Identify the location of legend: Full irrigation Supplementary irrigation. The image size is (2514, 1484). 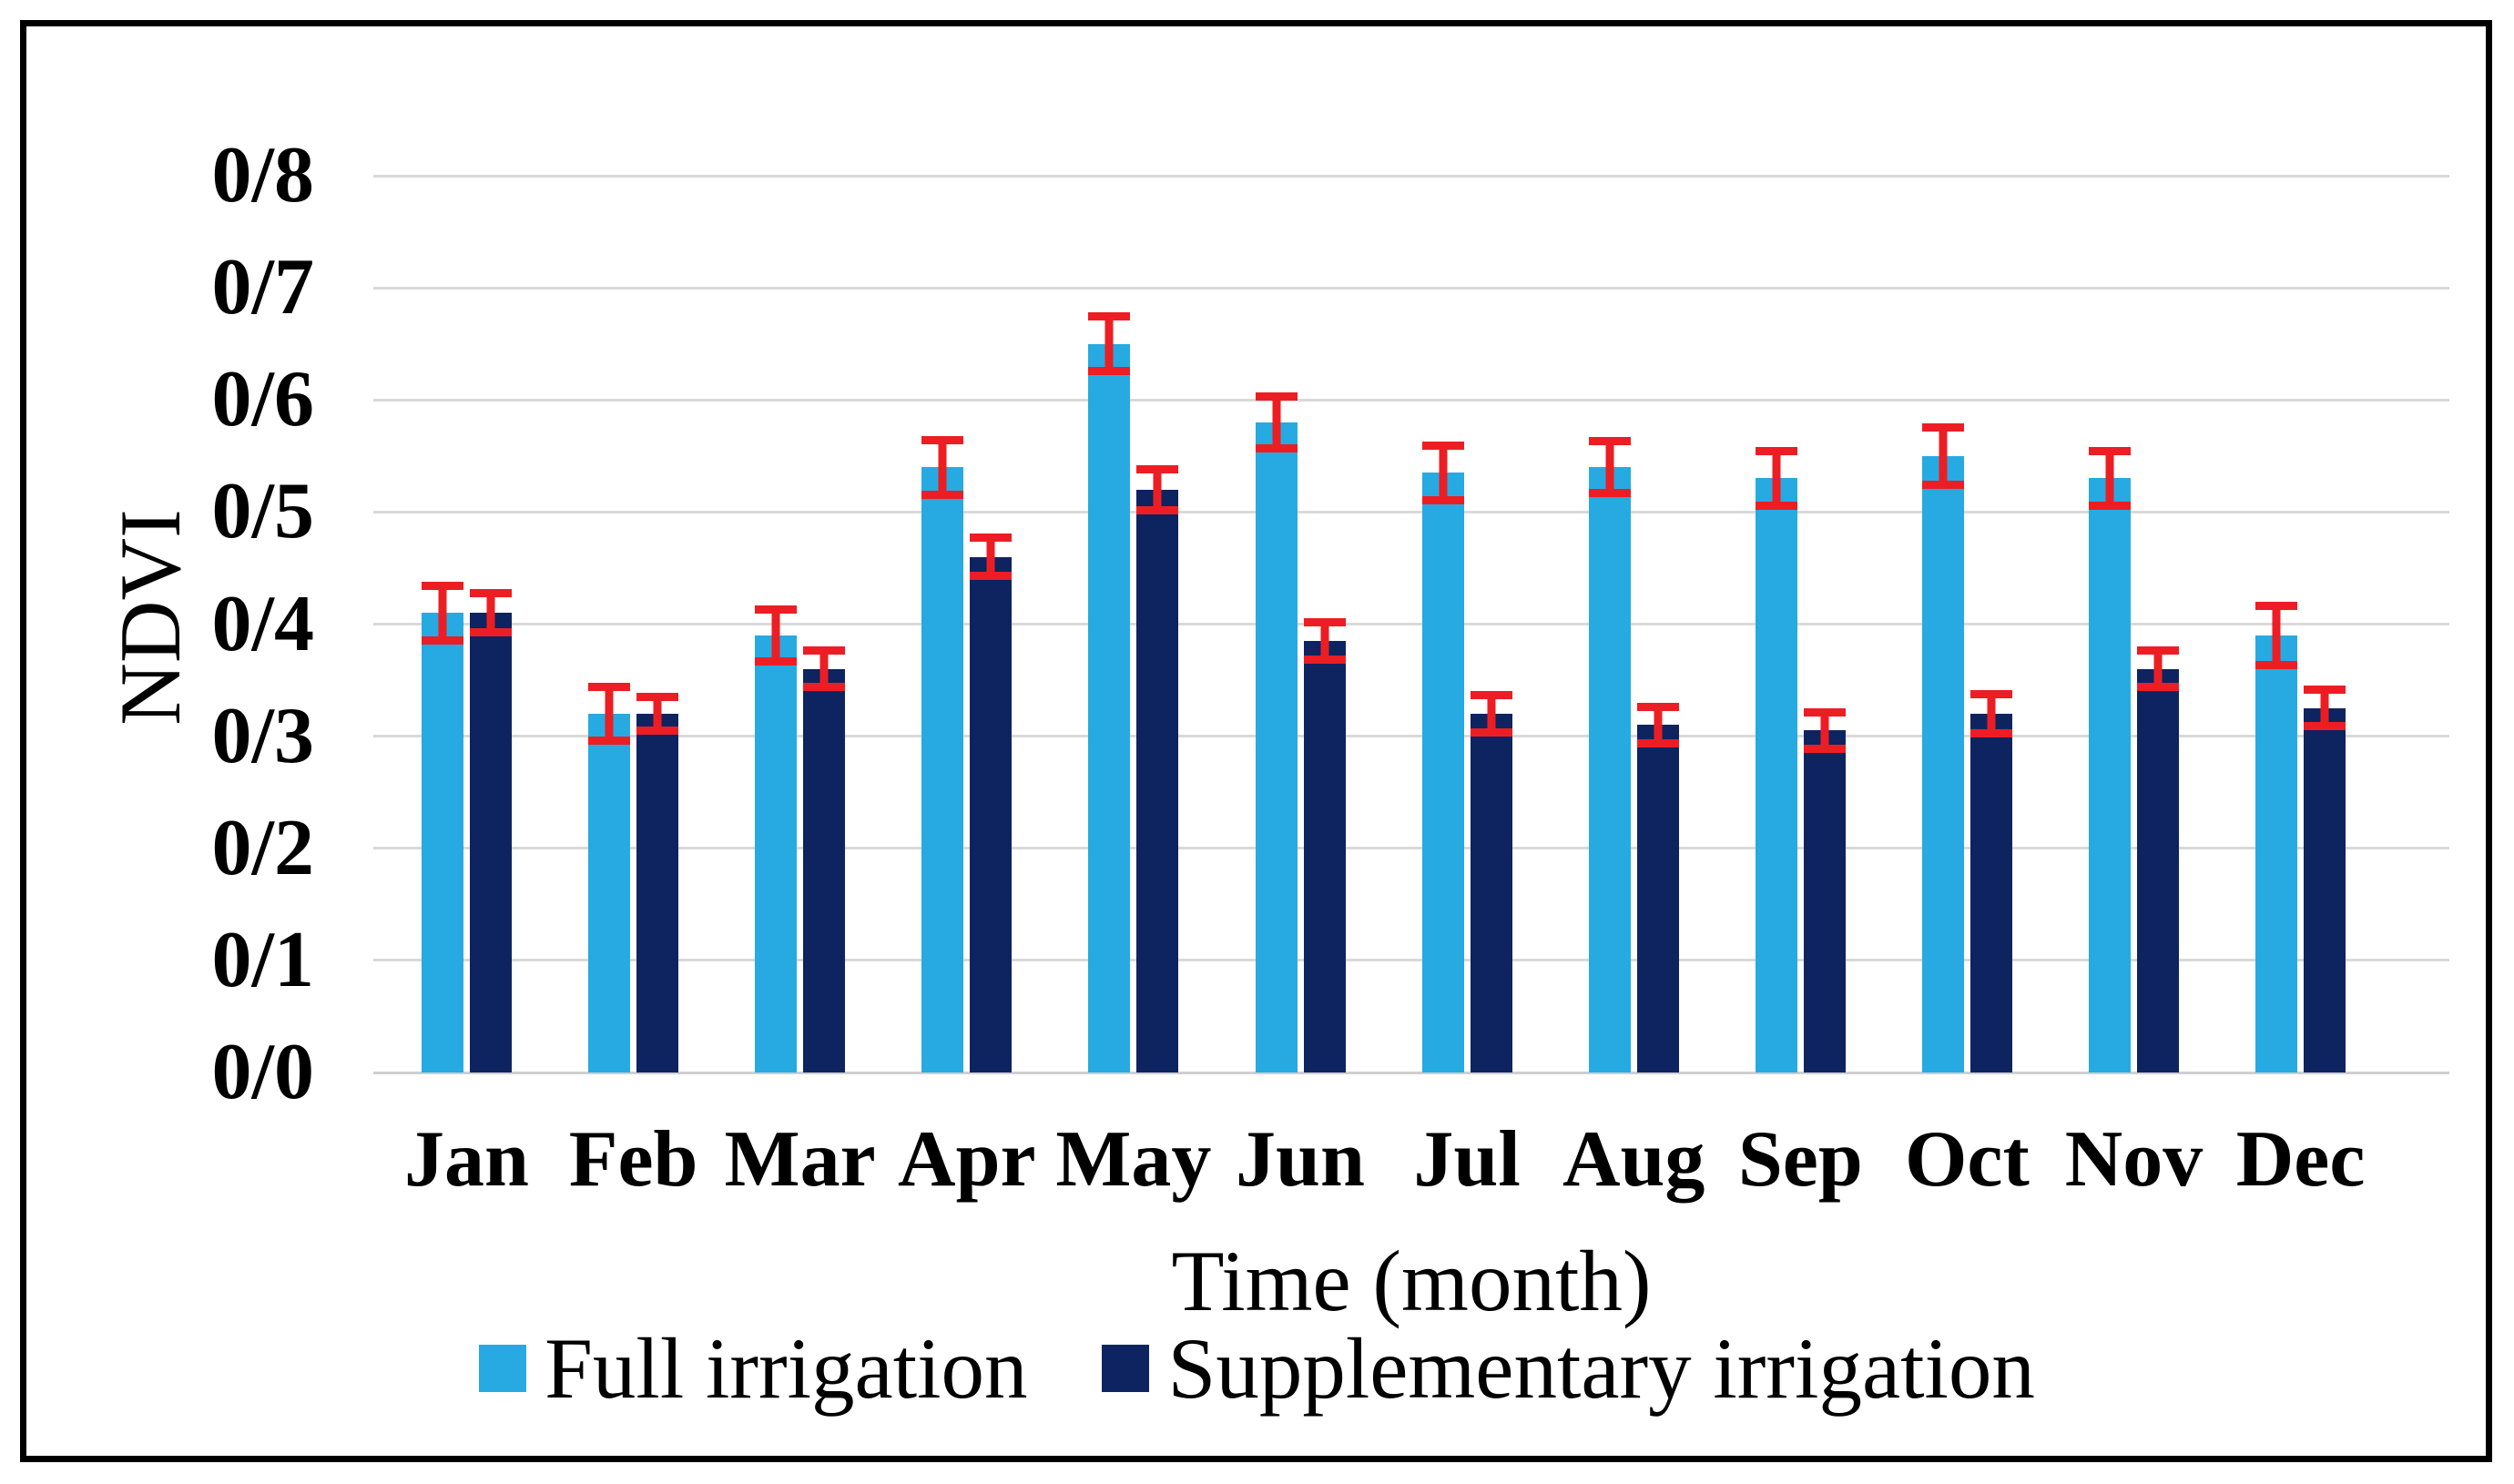
(1257, 1368).